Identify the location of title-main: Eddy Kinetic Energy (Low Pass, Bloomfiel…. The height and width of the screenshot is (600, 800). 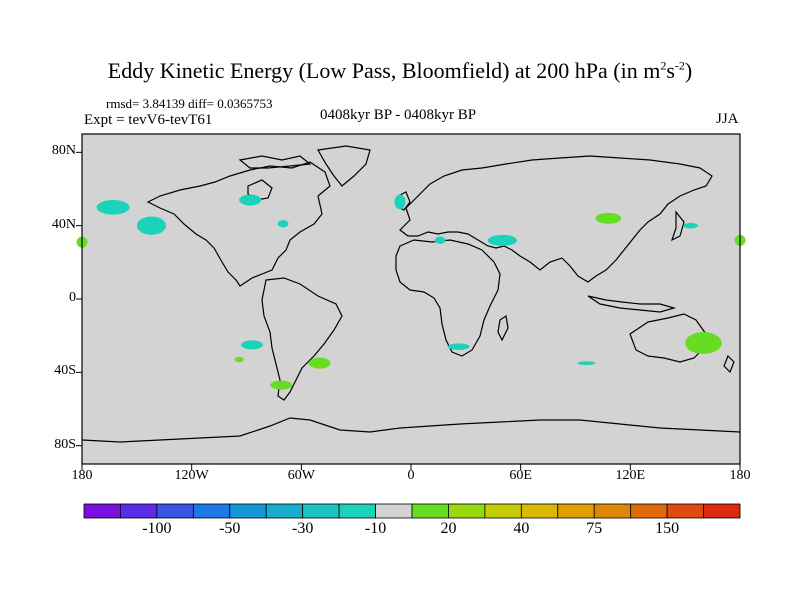
(384, 70).